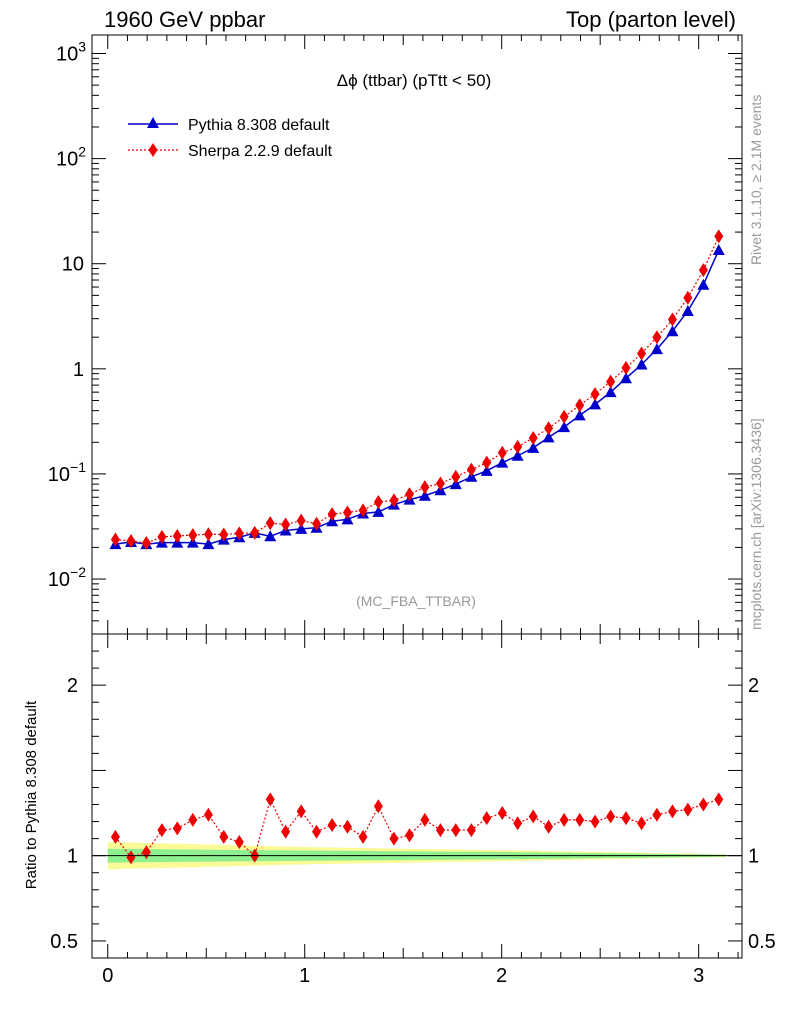 The width and height of the screenshot is (786, 1024). I want to click on y-tick-label: 10⁻², so click(67, 577).